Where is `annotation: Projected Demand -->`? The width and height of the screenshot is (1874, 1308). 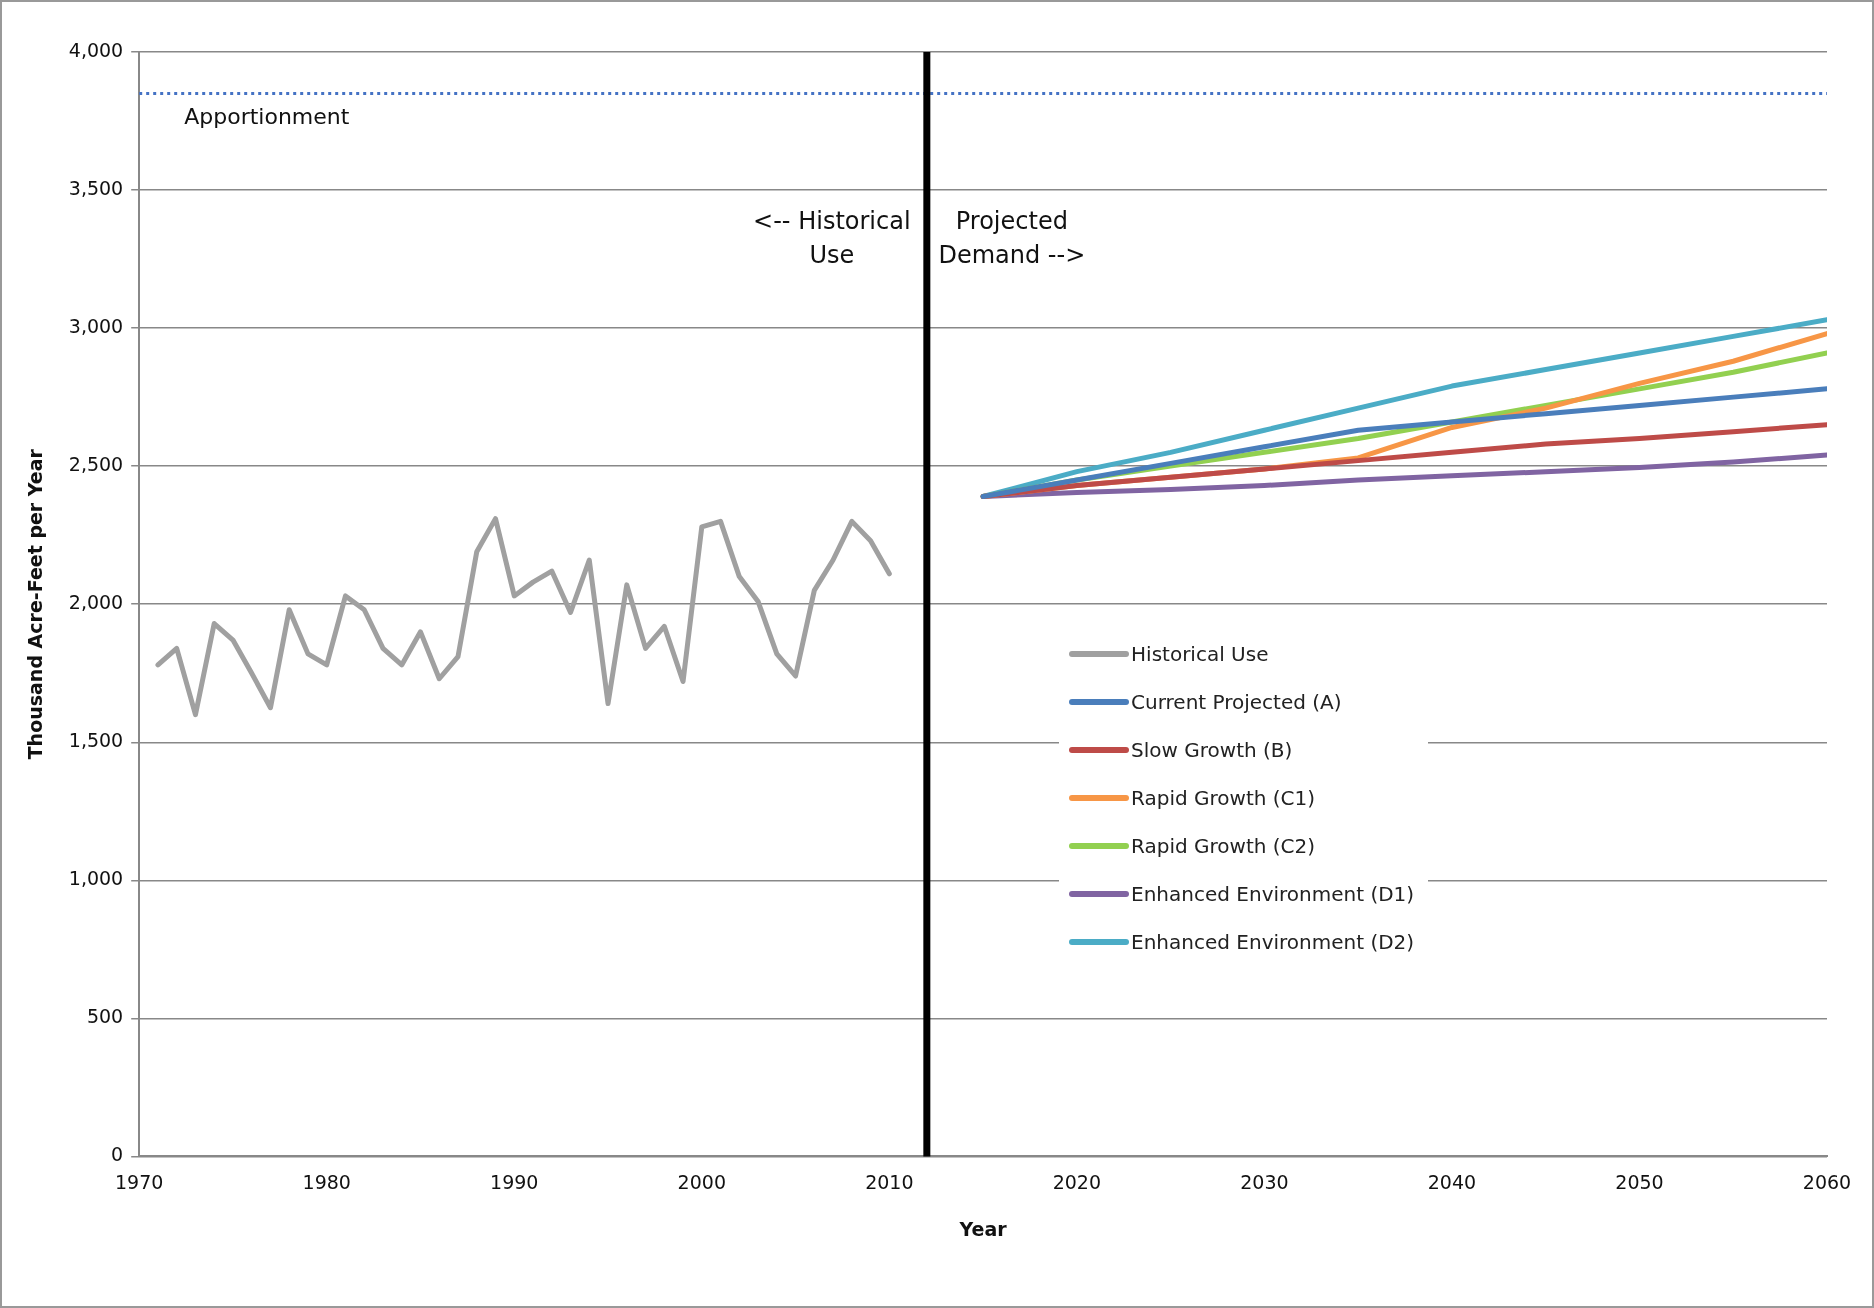 annotation: Projected Demand --> is located at coordinates (1012, 237).